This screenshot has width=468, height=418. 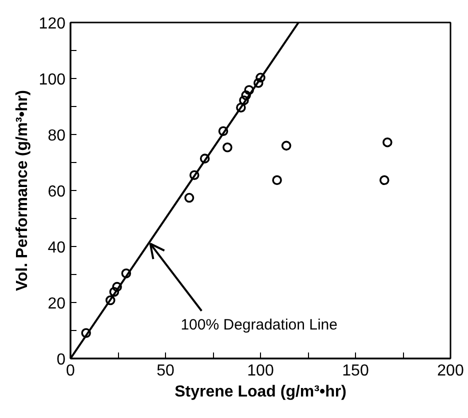 What do you see at coordinates (260, 392) in the screenshot?
I see `x-axis-title: Styrene Load (g/m³•hr)` at bounding box center [260, 392].